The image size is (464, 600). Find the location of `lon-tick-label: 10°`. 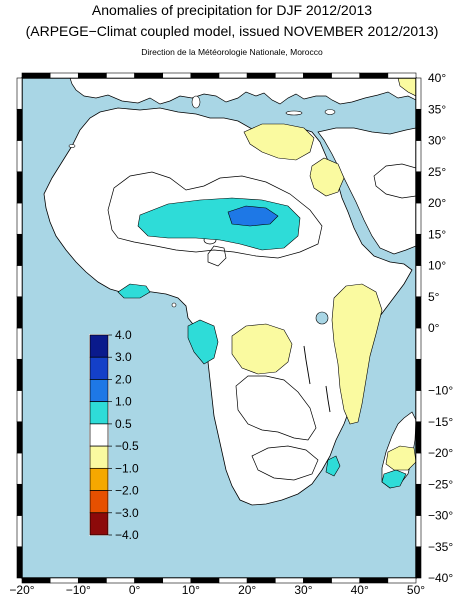

lon-tick-label: 10° is located at coordinates (191, 590).